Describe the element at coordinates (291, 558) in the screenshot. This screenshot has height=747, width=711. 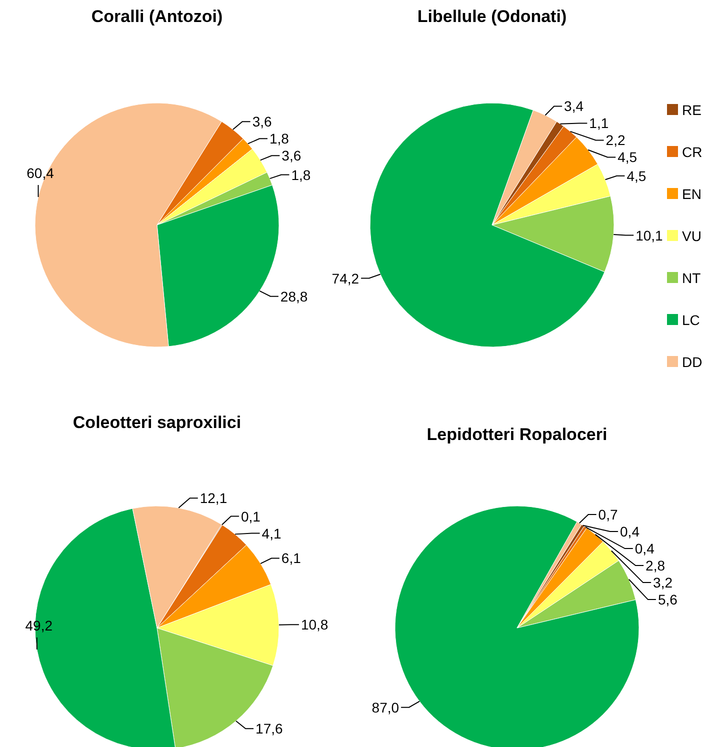
I see `data-label: 6,1` at that location.